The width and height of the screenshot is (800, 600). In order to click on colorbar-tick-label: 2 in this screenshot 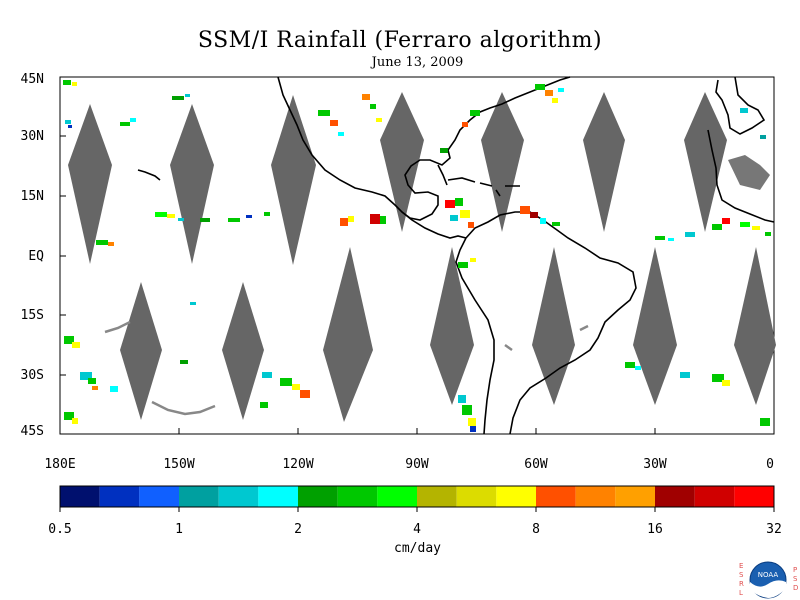, I will do `click(298, 529)`.